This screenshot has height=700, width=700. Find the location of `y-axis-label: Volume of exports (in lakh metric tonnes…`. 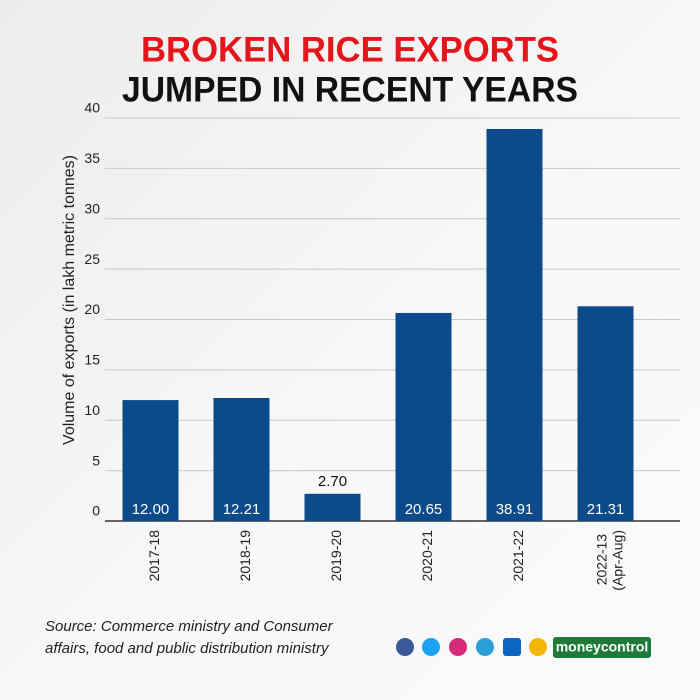

y-axis-label: Volume of exports (in lakh metric tonnes… is located at coordinates (69, 300).